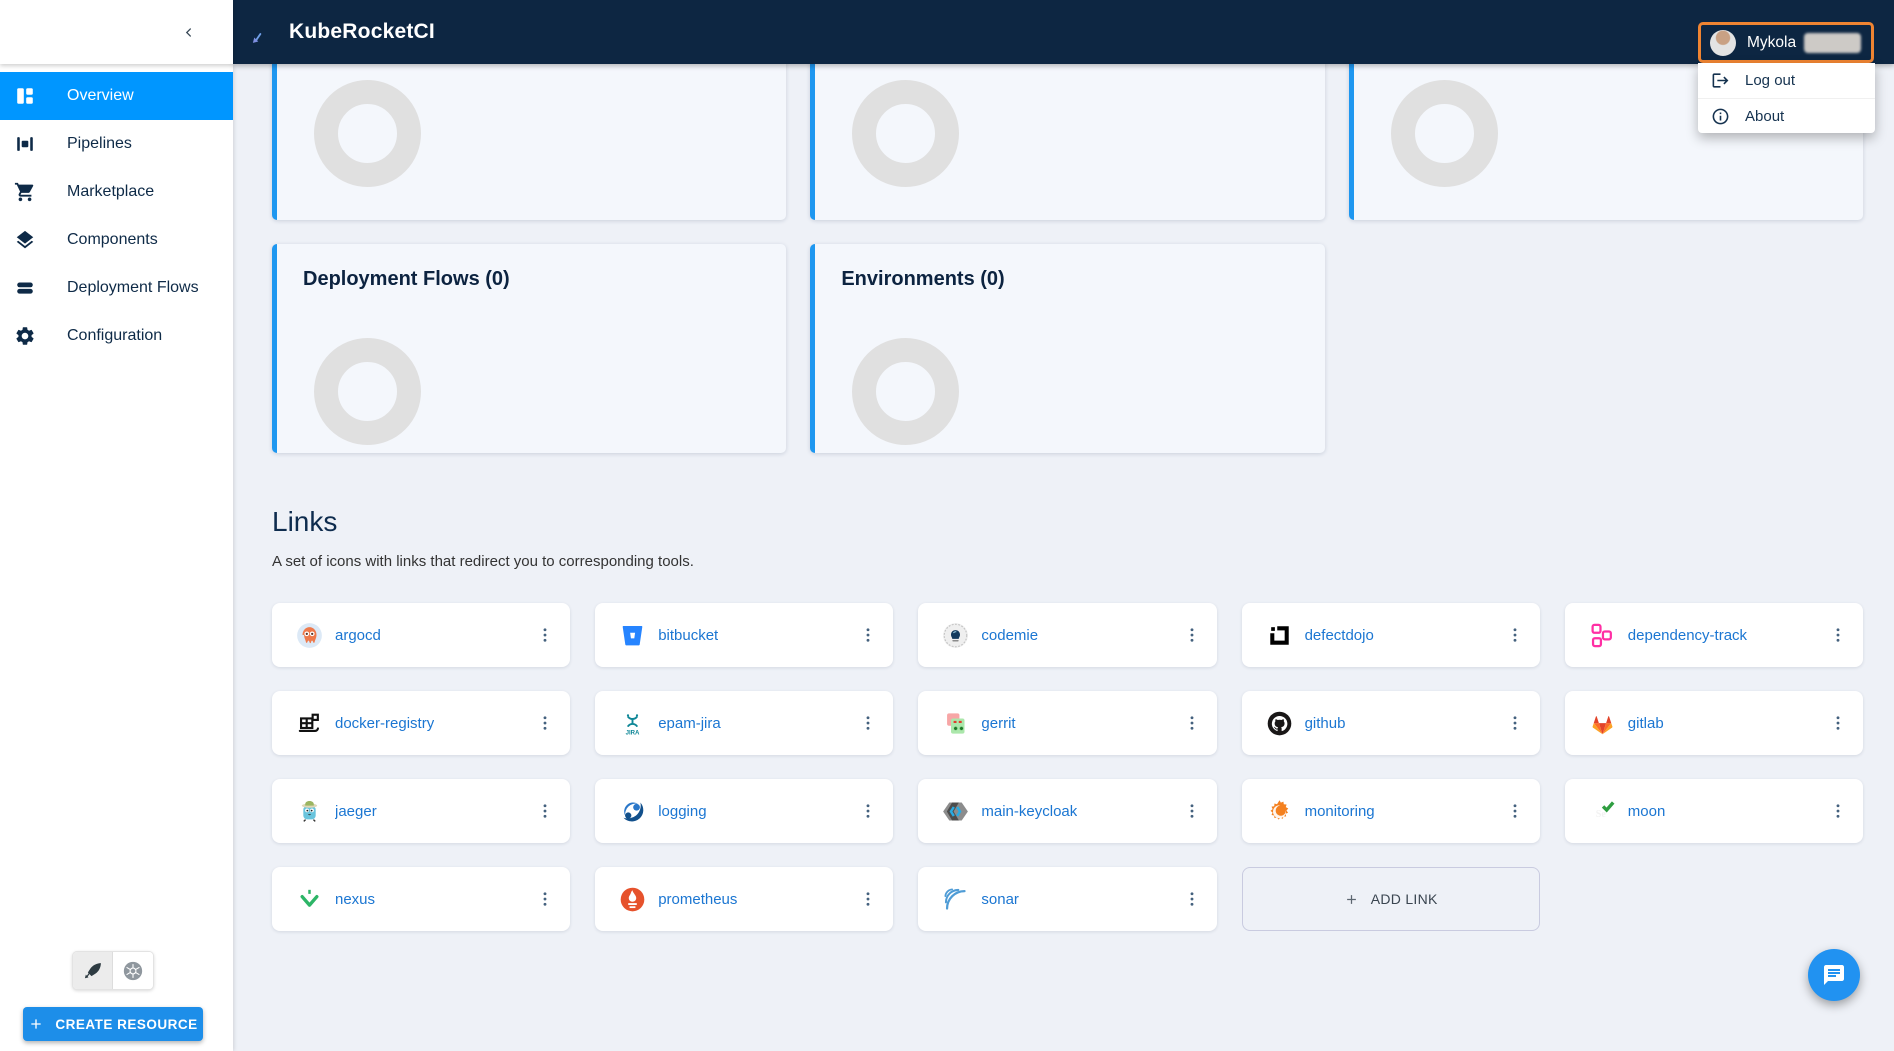 The height and width of the screenshot is (1051, 1894). I want to click on stat-card-deployment-flows: Deployment Flows (0), so click(529, 348).